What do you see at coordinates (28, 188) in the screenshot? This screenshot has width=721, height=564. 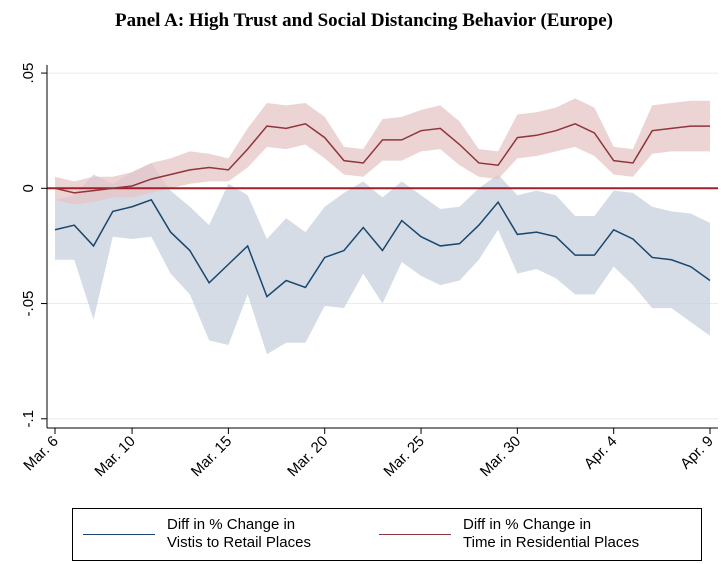 I see `y-tick-label: 0` at bounding box center [28, 188].